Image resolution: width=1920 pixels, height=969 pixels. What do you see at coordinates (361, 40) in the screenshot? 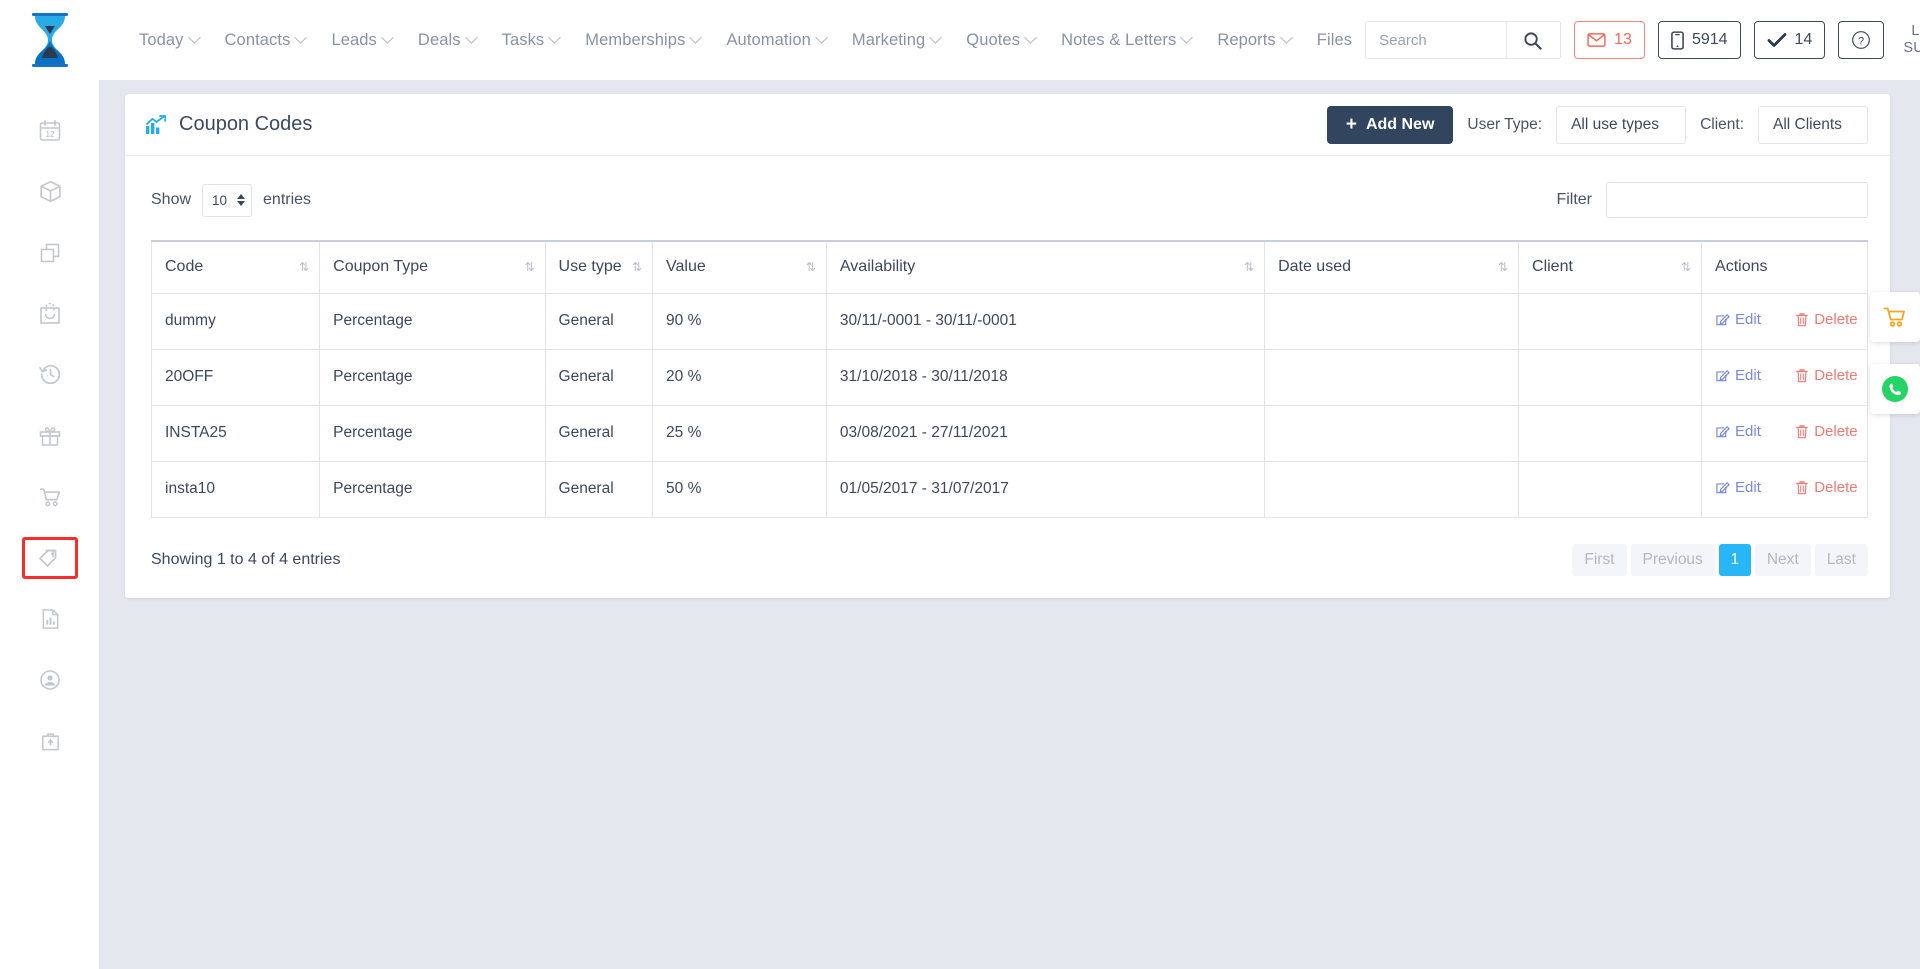
I see `nav-item-leads: Leads` at bounding box center [361, 40].